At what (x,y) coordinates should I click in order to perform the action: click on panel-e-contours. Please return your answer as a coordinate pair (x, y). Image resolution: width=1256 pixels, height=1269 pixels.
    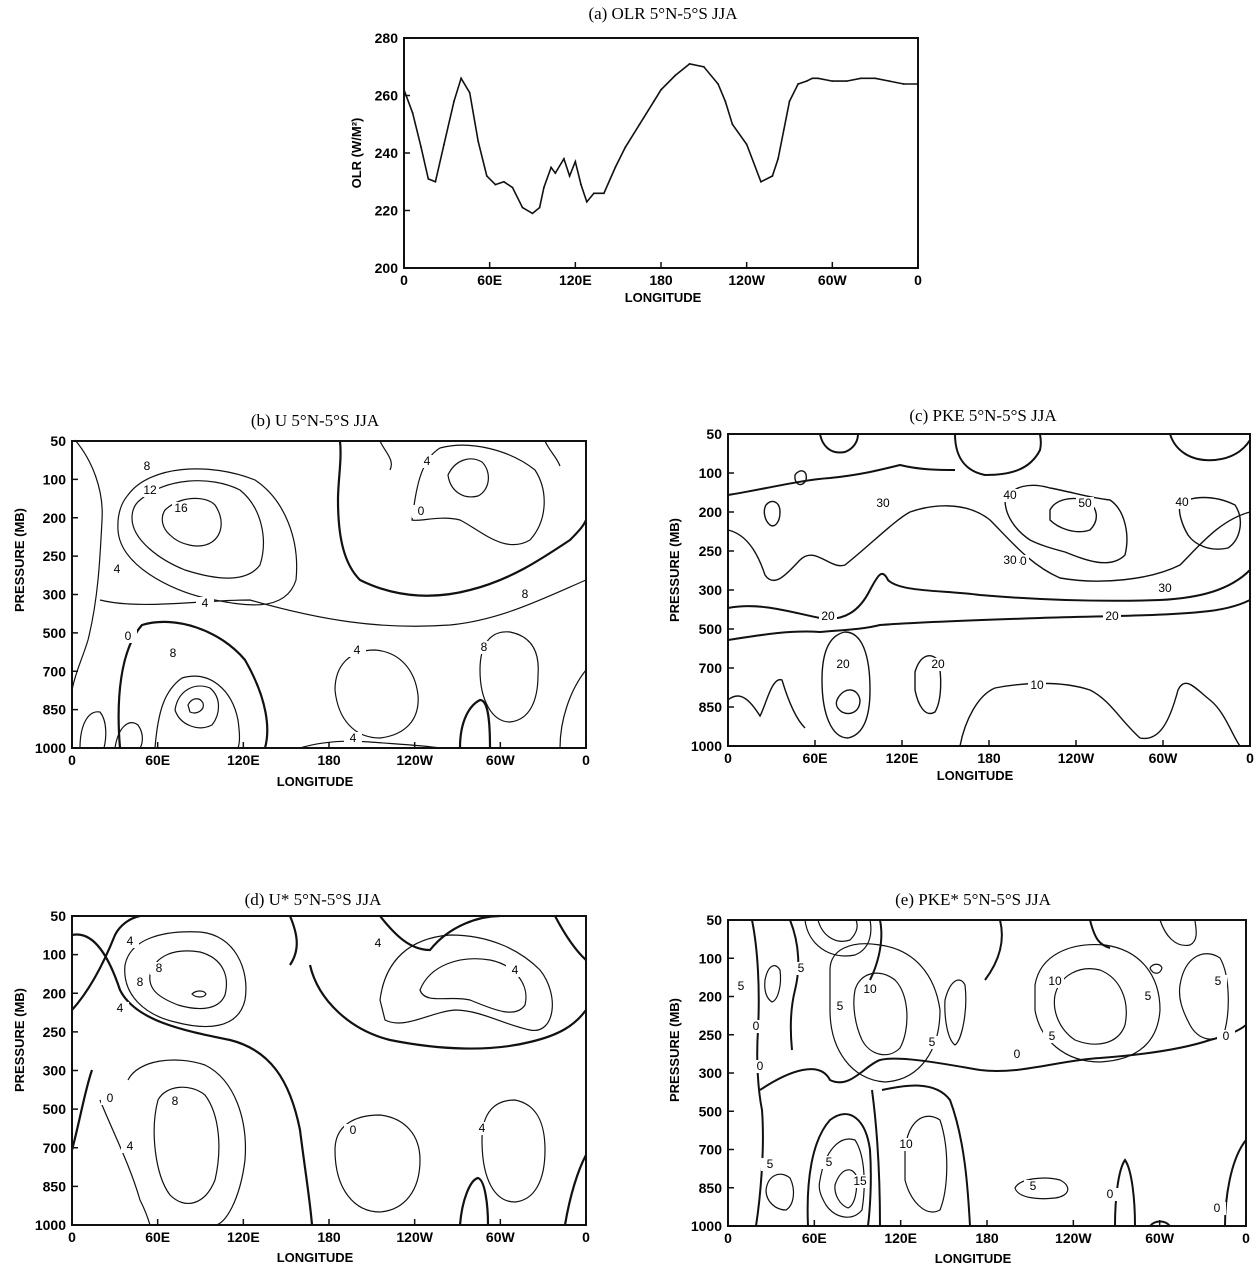
    Looking at the image, I should click on (999, 1073).